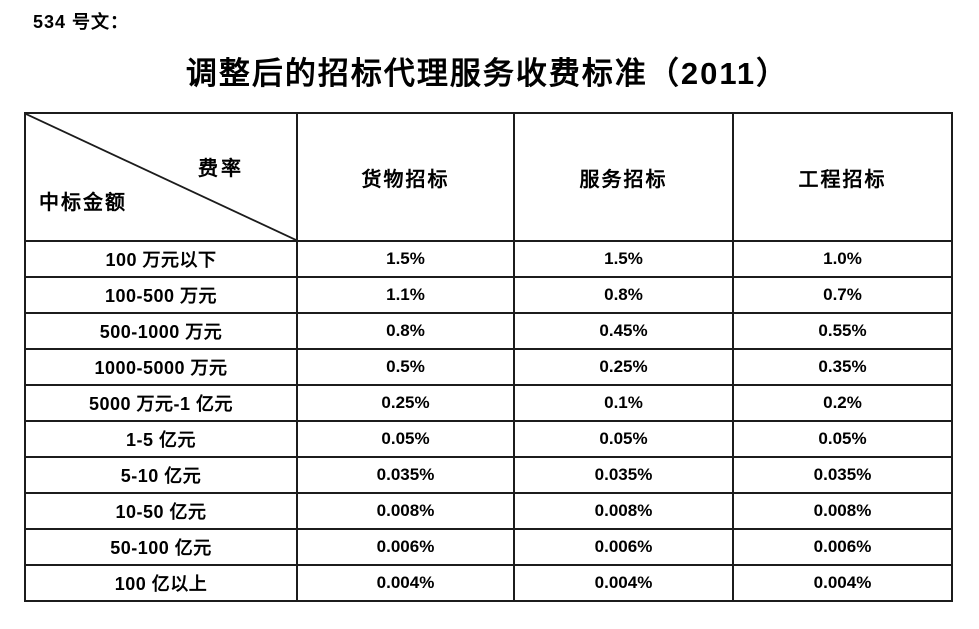 The width and height of the screenshot is (979, 629). I want to click on rate-cell: 1.0%, so click(842, 259).